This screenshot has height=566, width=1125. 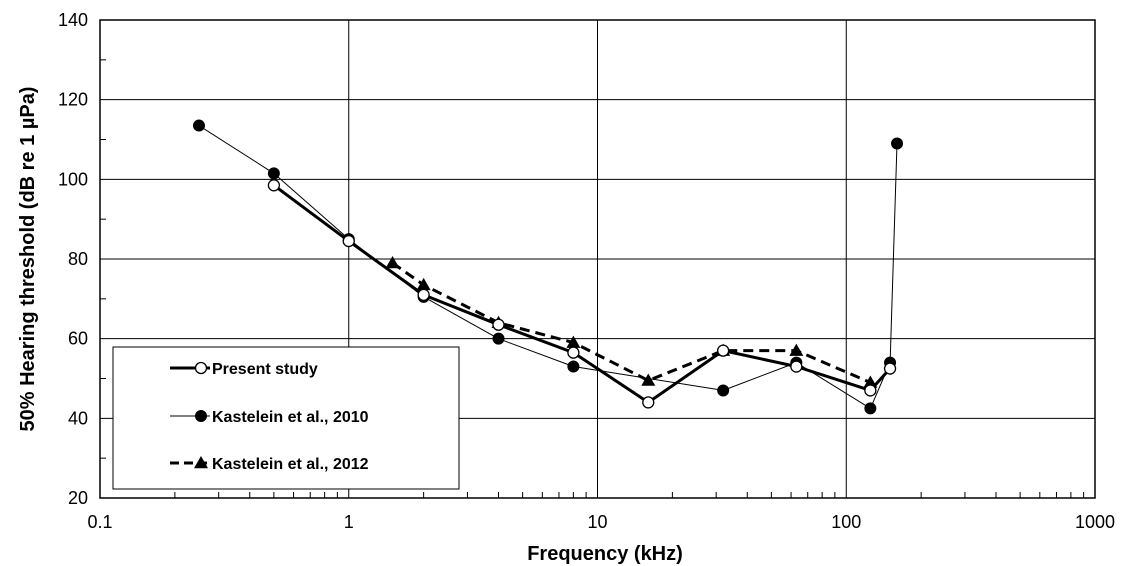 What do you see at coordinates (73, 100) in the screenshot?
I see `y-tick-label: 120` at bounding box center [73, 100].